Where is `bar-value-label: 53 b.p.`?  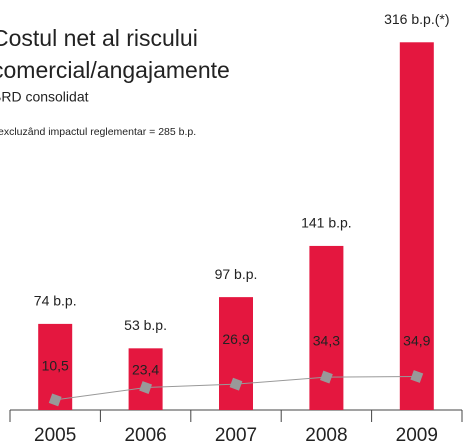
bar-value-label: 53 b.p. is located at coordinates (145, 325).